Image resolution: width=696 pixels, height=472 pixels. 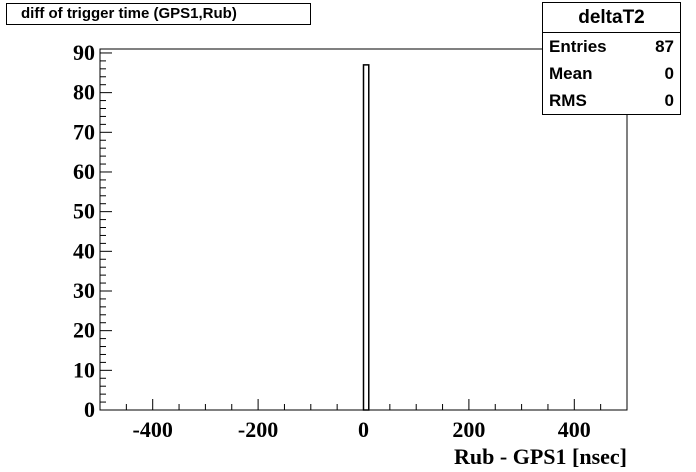 What do you see at coordinates (540, 456) in the screenshot?
I see `x-axis-label: Rub - GPS1 [nsec]` at bounding box center [540, 456].